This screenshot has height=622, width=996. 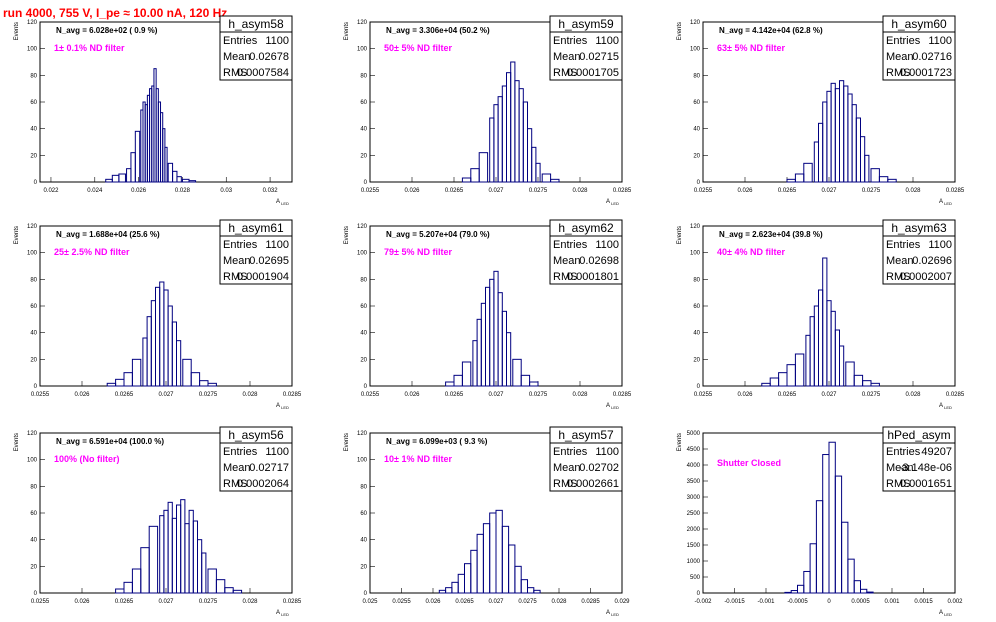 I want to click on x-tick-label: 0.0015, so click(x=923, y=602).